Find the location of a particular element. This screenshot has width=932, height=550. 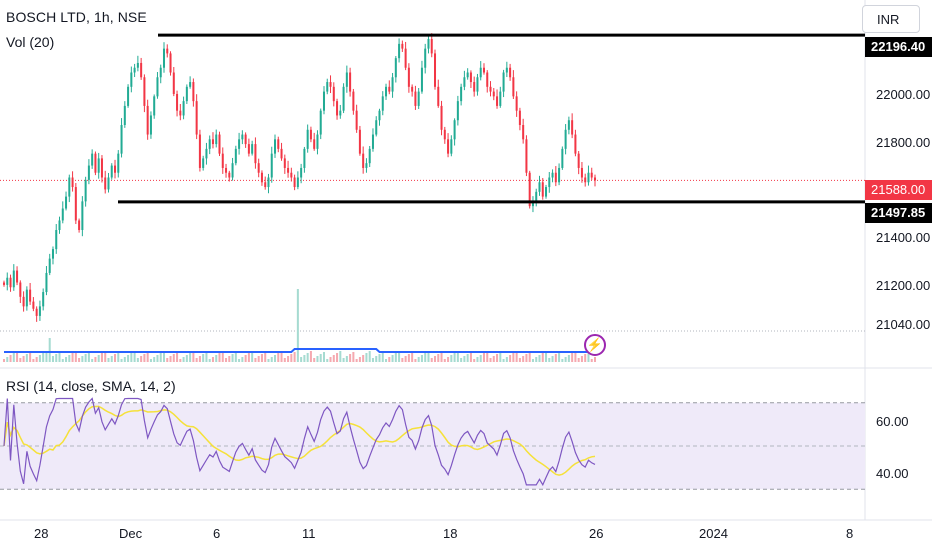

rsi-indicator-label: RSI (14, close, SMA, 14, 2) is located at coordinates (91, 386).